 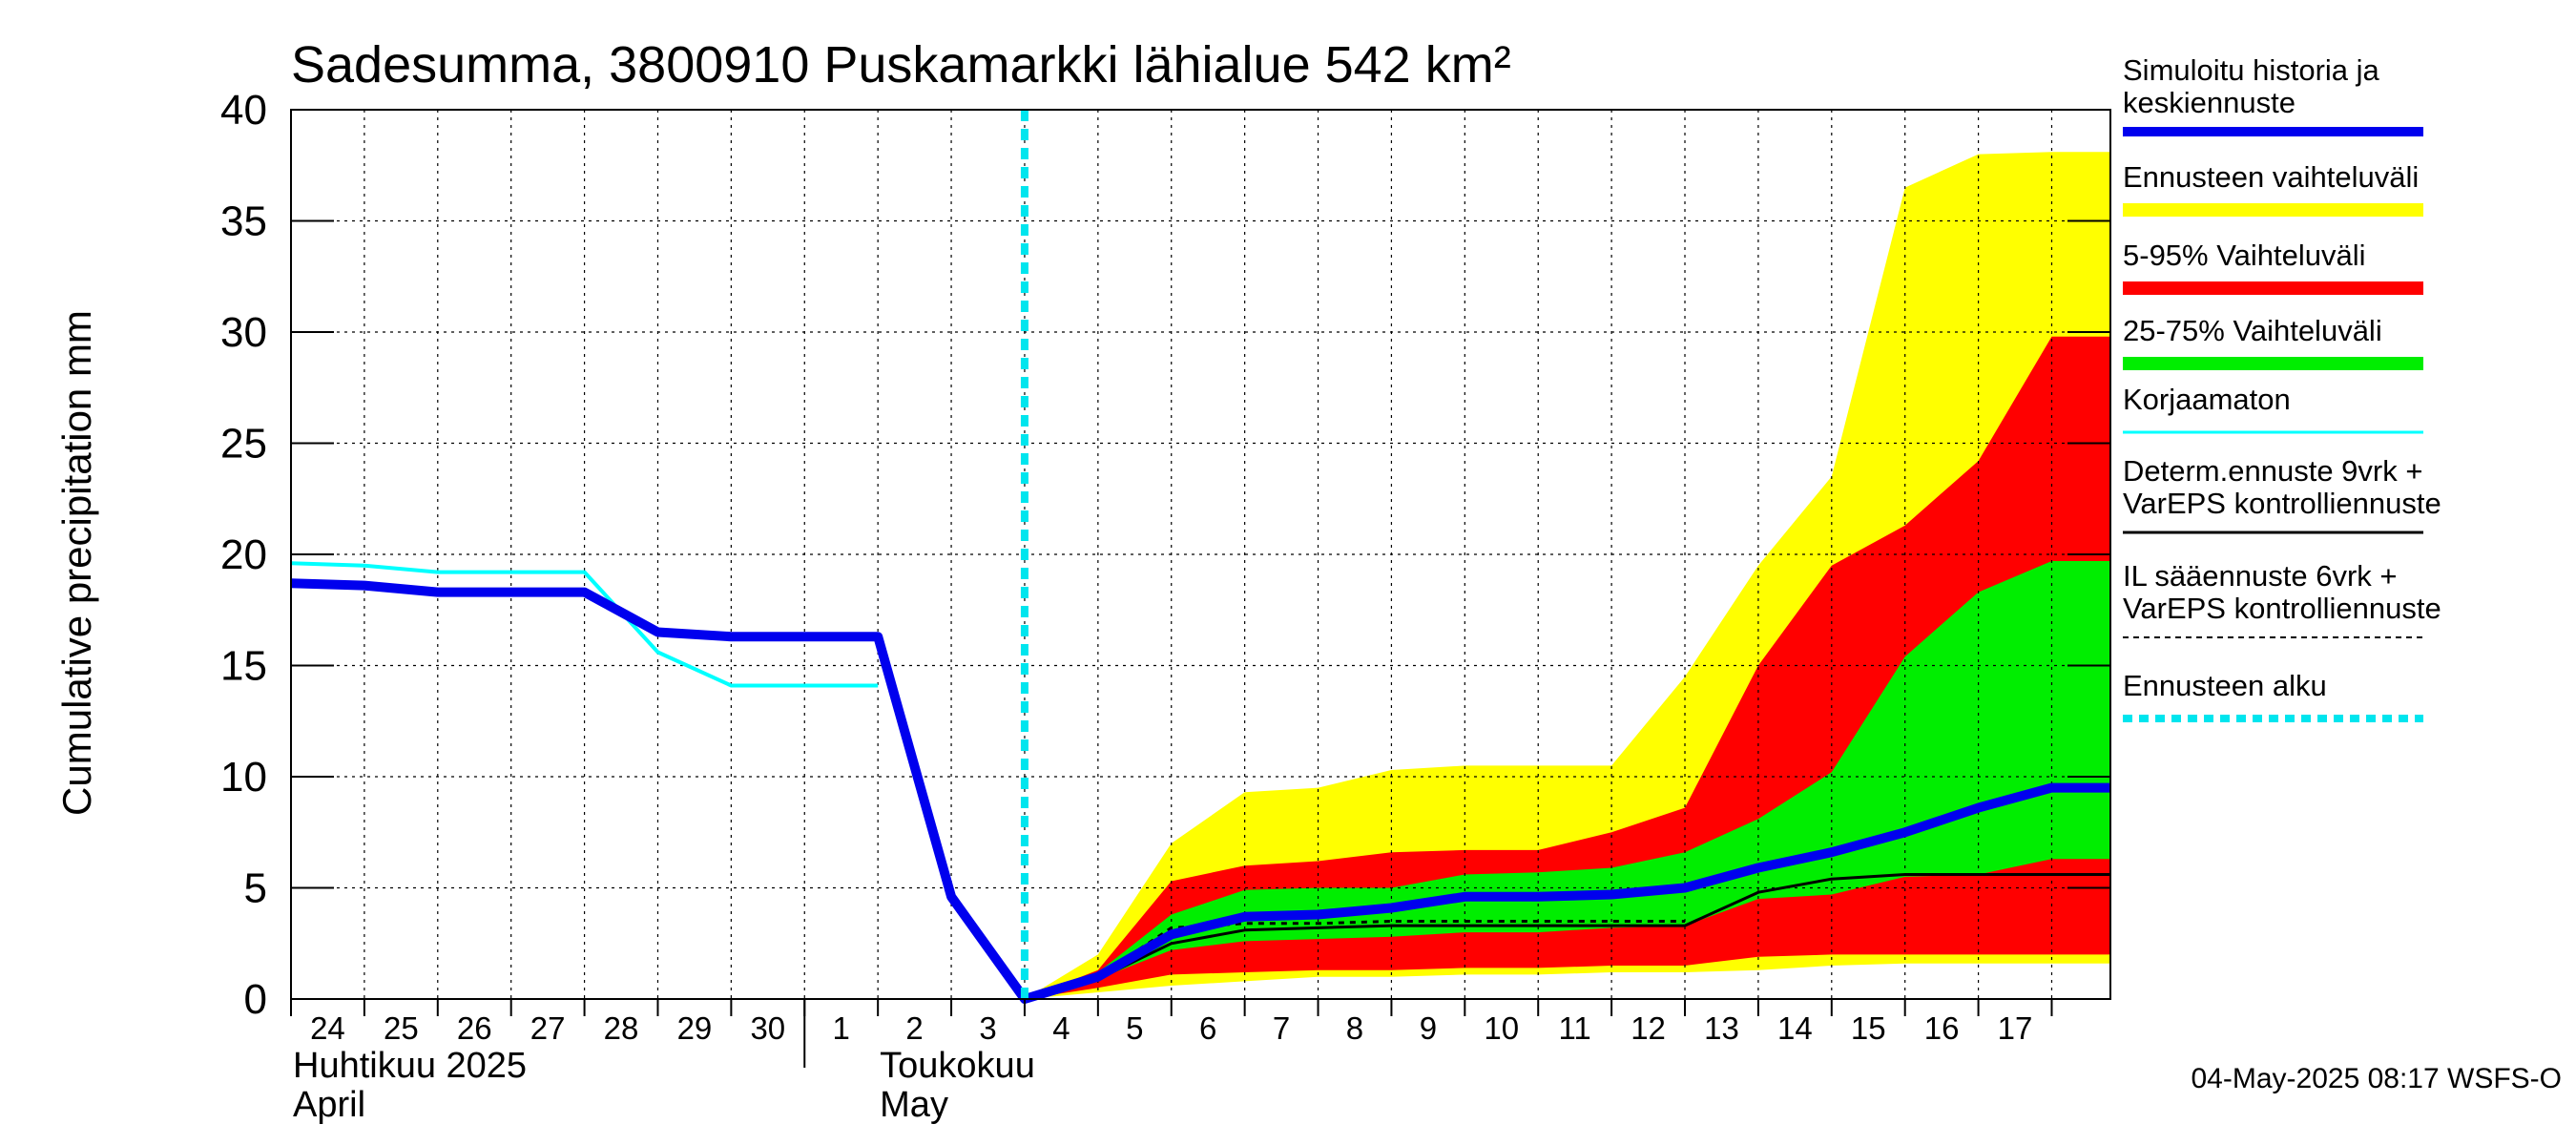 I want to click on y-tick-label: 30, so click(x=243, y=332).